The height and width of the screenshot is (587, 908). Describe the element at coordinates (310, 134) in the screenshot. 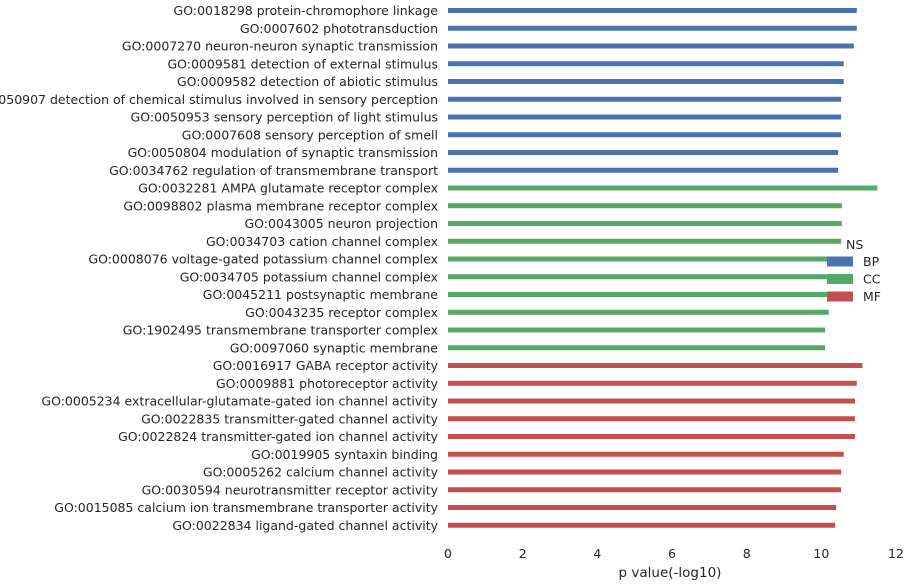

I see `category-label: GO:0007608 sensory perception of smell` at that location.